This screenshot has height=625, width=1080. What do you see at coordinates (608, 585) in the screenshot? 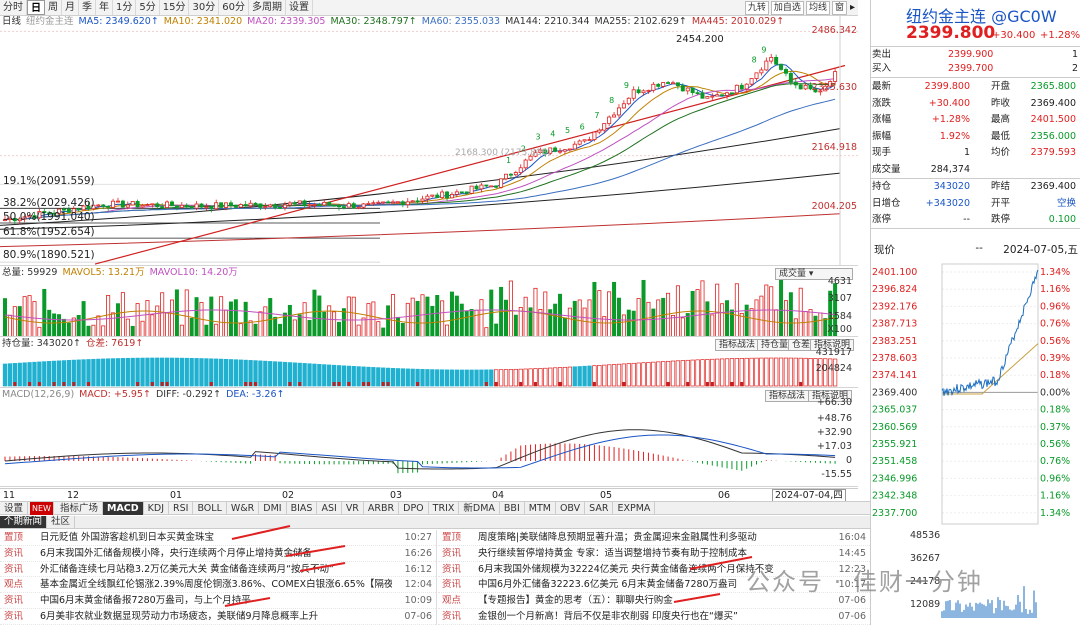
I see `news-title: 中国6月外汇储备32223.6亿美元 6月末黄金储备7280万盎司` at bounding box center [608, 585].